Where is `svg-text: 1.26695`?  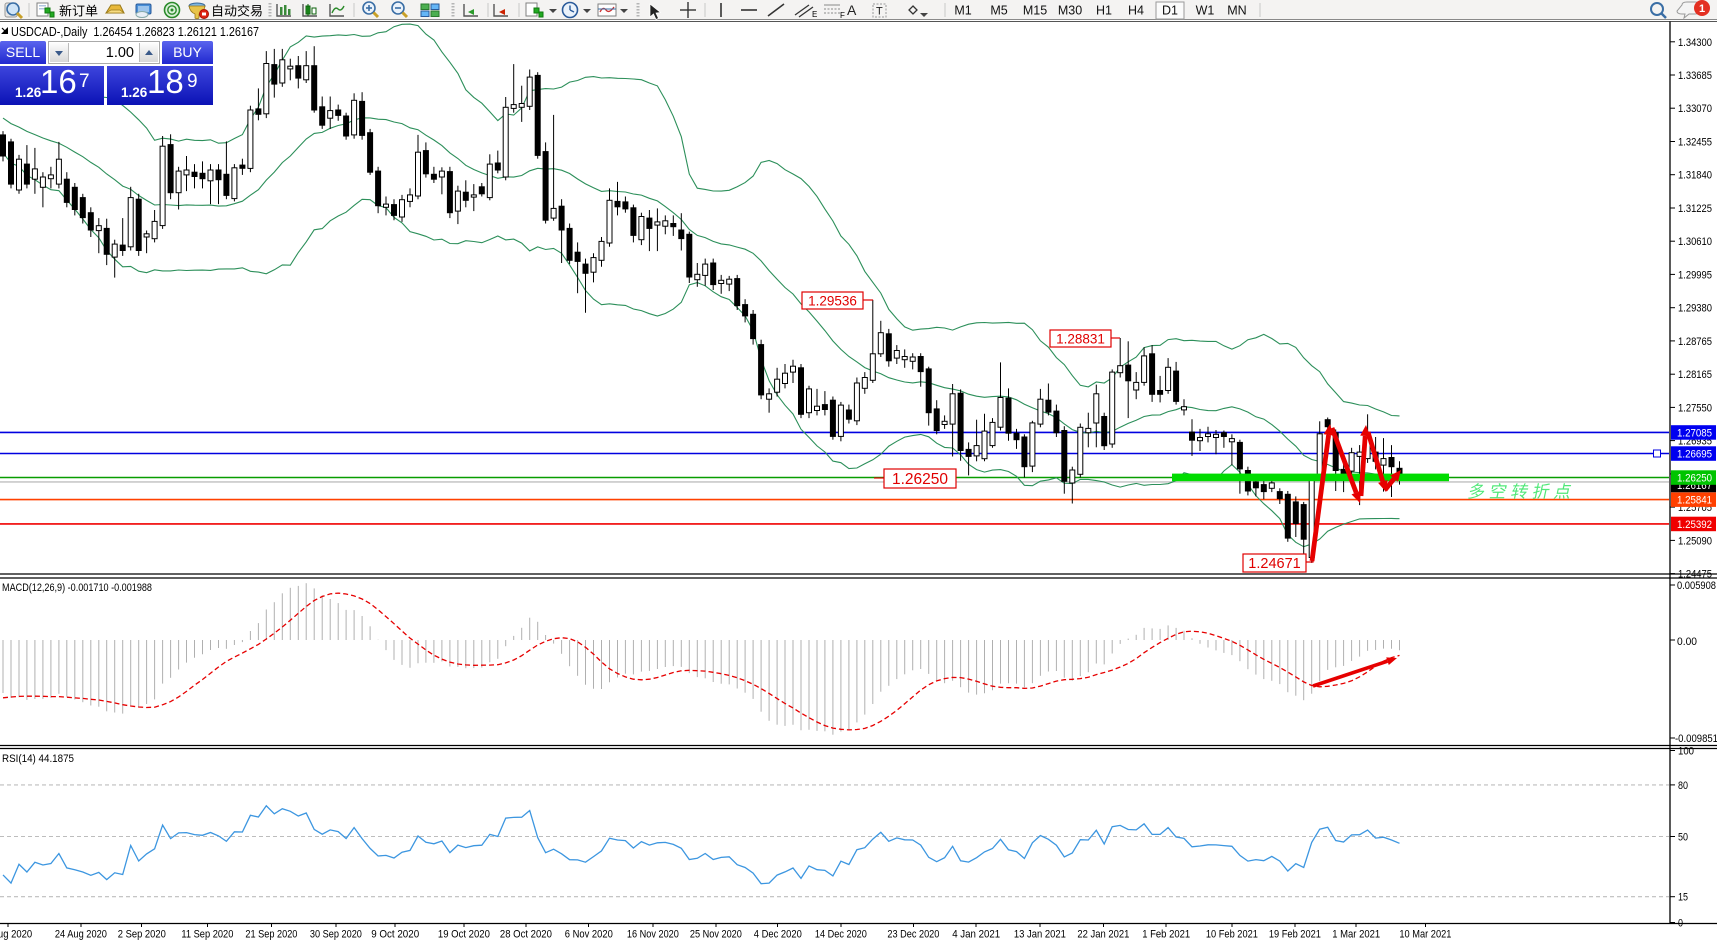 svg-text: 1.26695 is located at coordinates (1694, 455).